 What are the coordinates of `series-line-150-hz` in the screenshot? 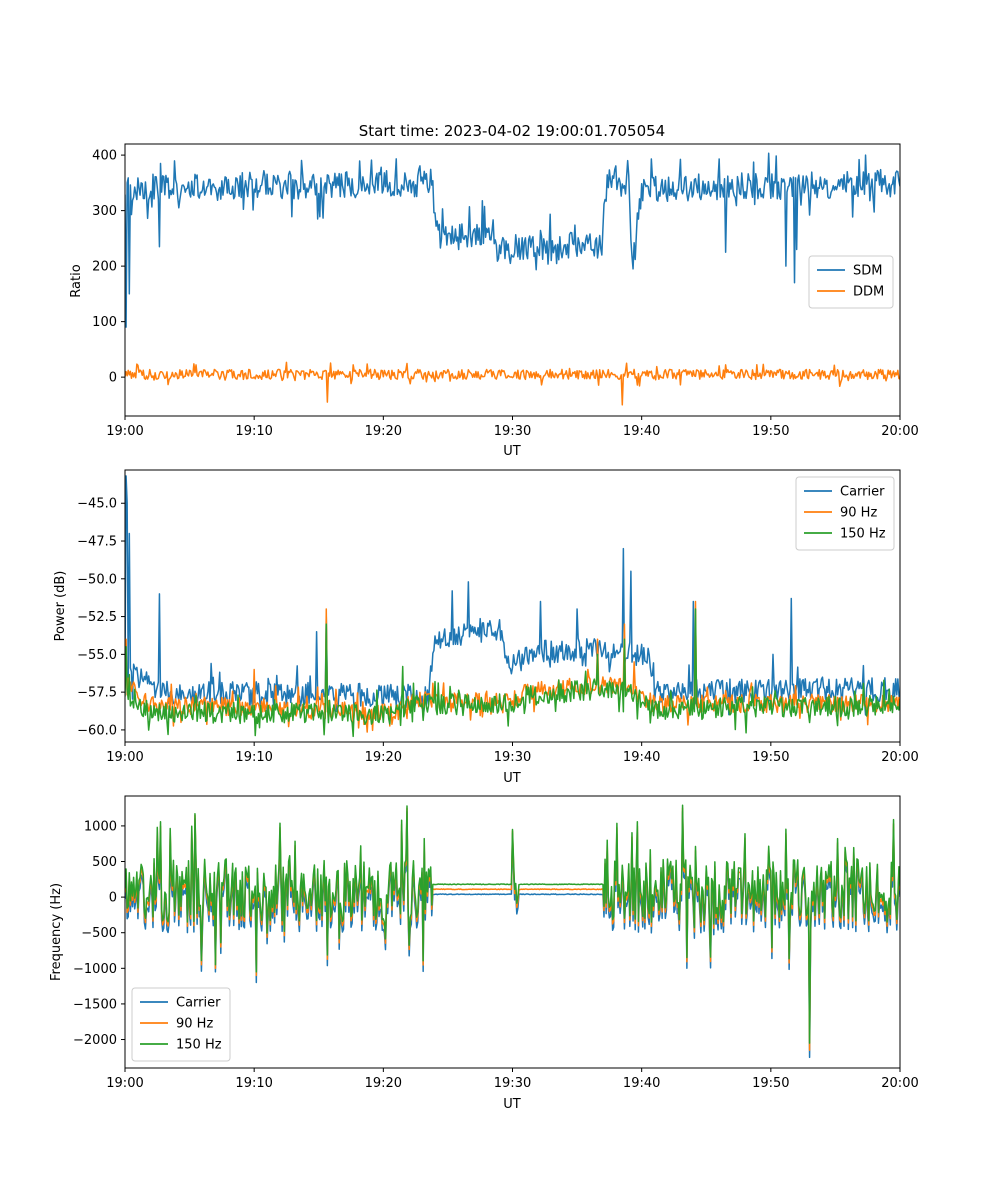 It's located at (512, 673).